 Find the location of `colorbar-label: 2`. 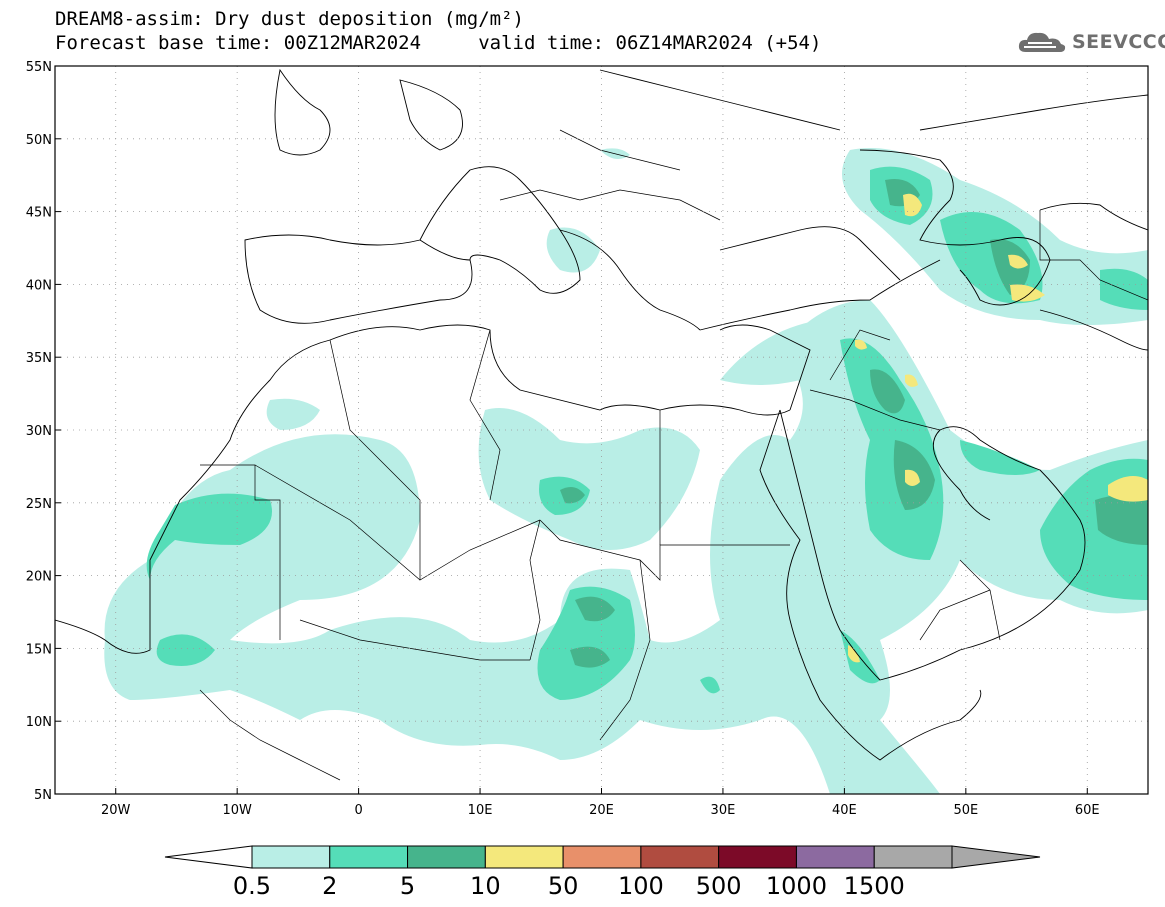

colorbar-label: 2 is located at coordinates (329, 886).